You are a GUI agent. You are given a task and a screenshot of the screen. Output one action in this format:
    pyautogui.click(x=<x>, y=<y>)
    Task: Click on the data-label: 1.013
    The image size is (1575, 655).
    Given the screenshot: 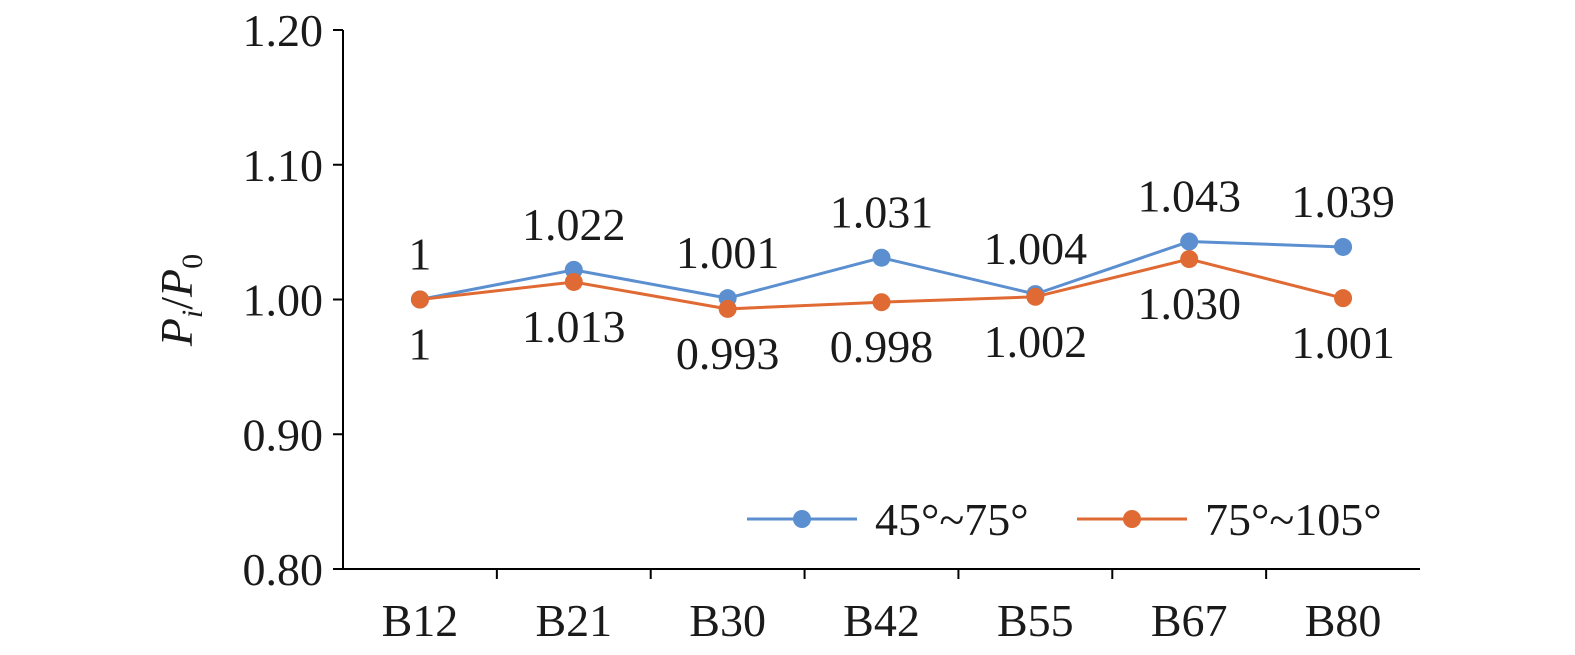 What is the action you would take?
    pyautogui.click(x=574, y=326)
    